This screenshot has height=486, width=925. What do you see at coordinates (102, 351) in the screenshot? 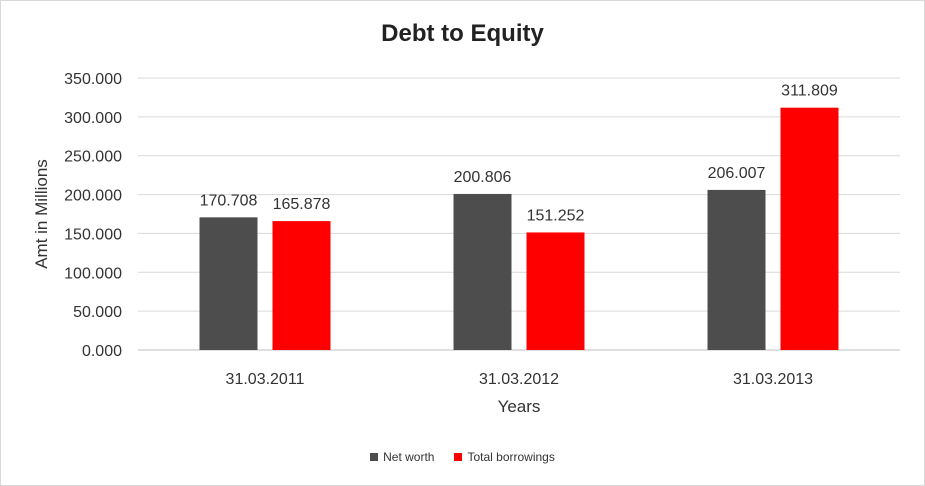
I see `y-tick-label: 0.000` at bounding box center [102, 351].